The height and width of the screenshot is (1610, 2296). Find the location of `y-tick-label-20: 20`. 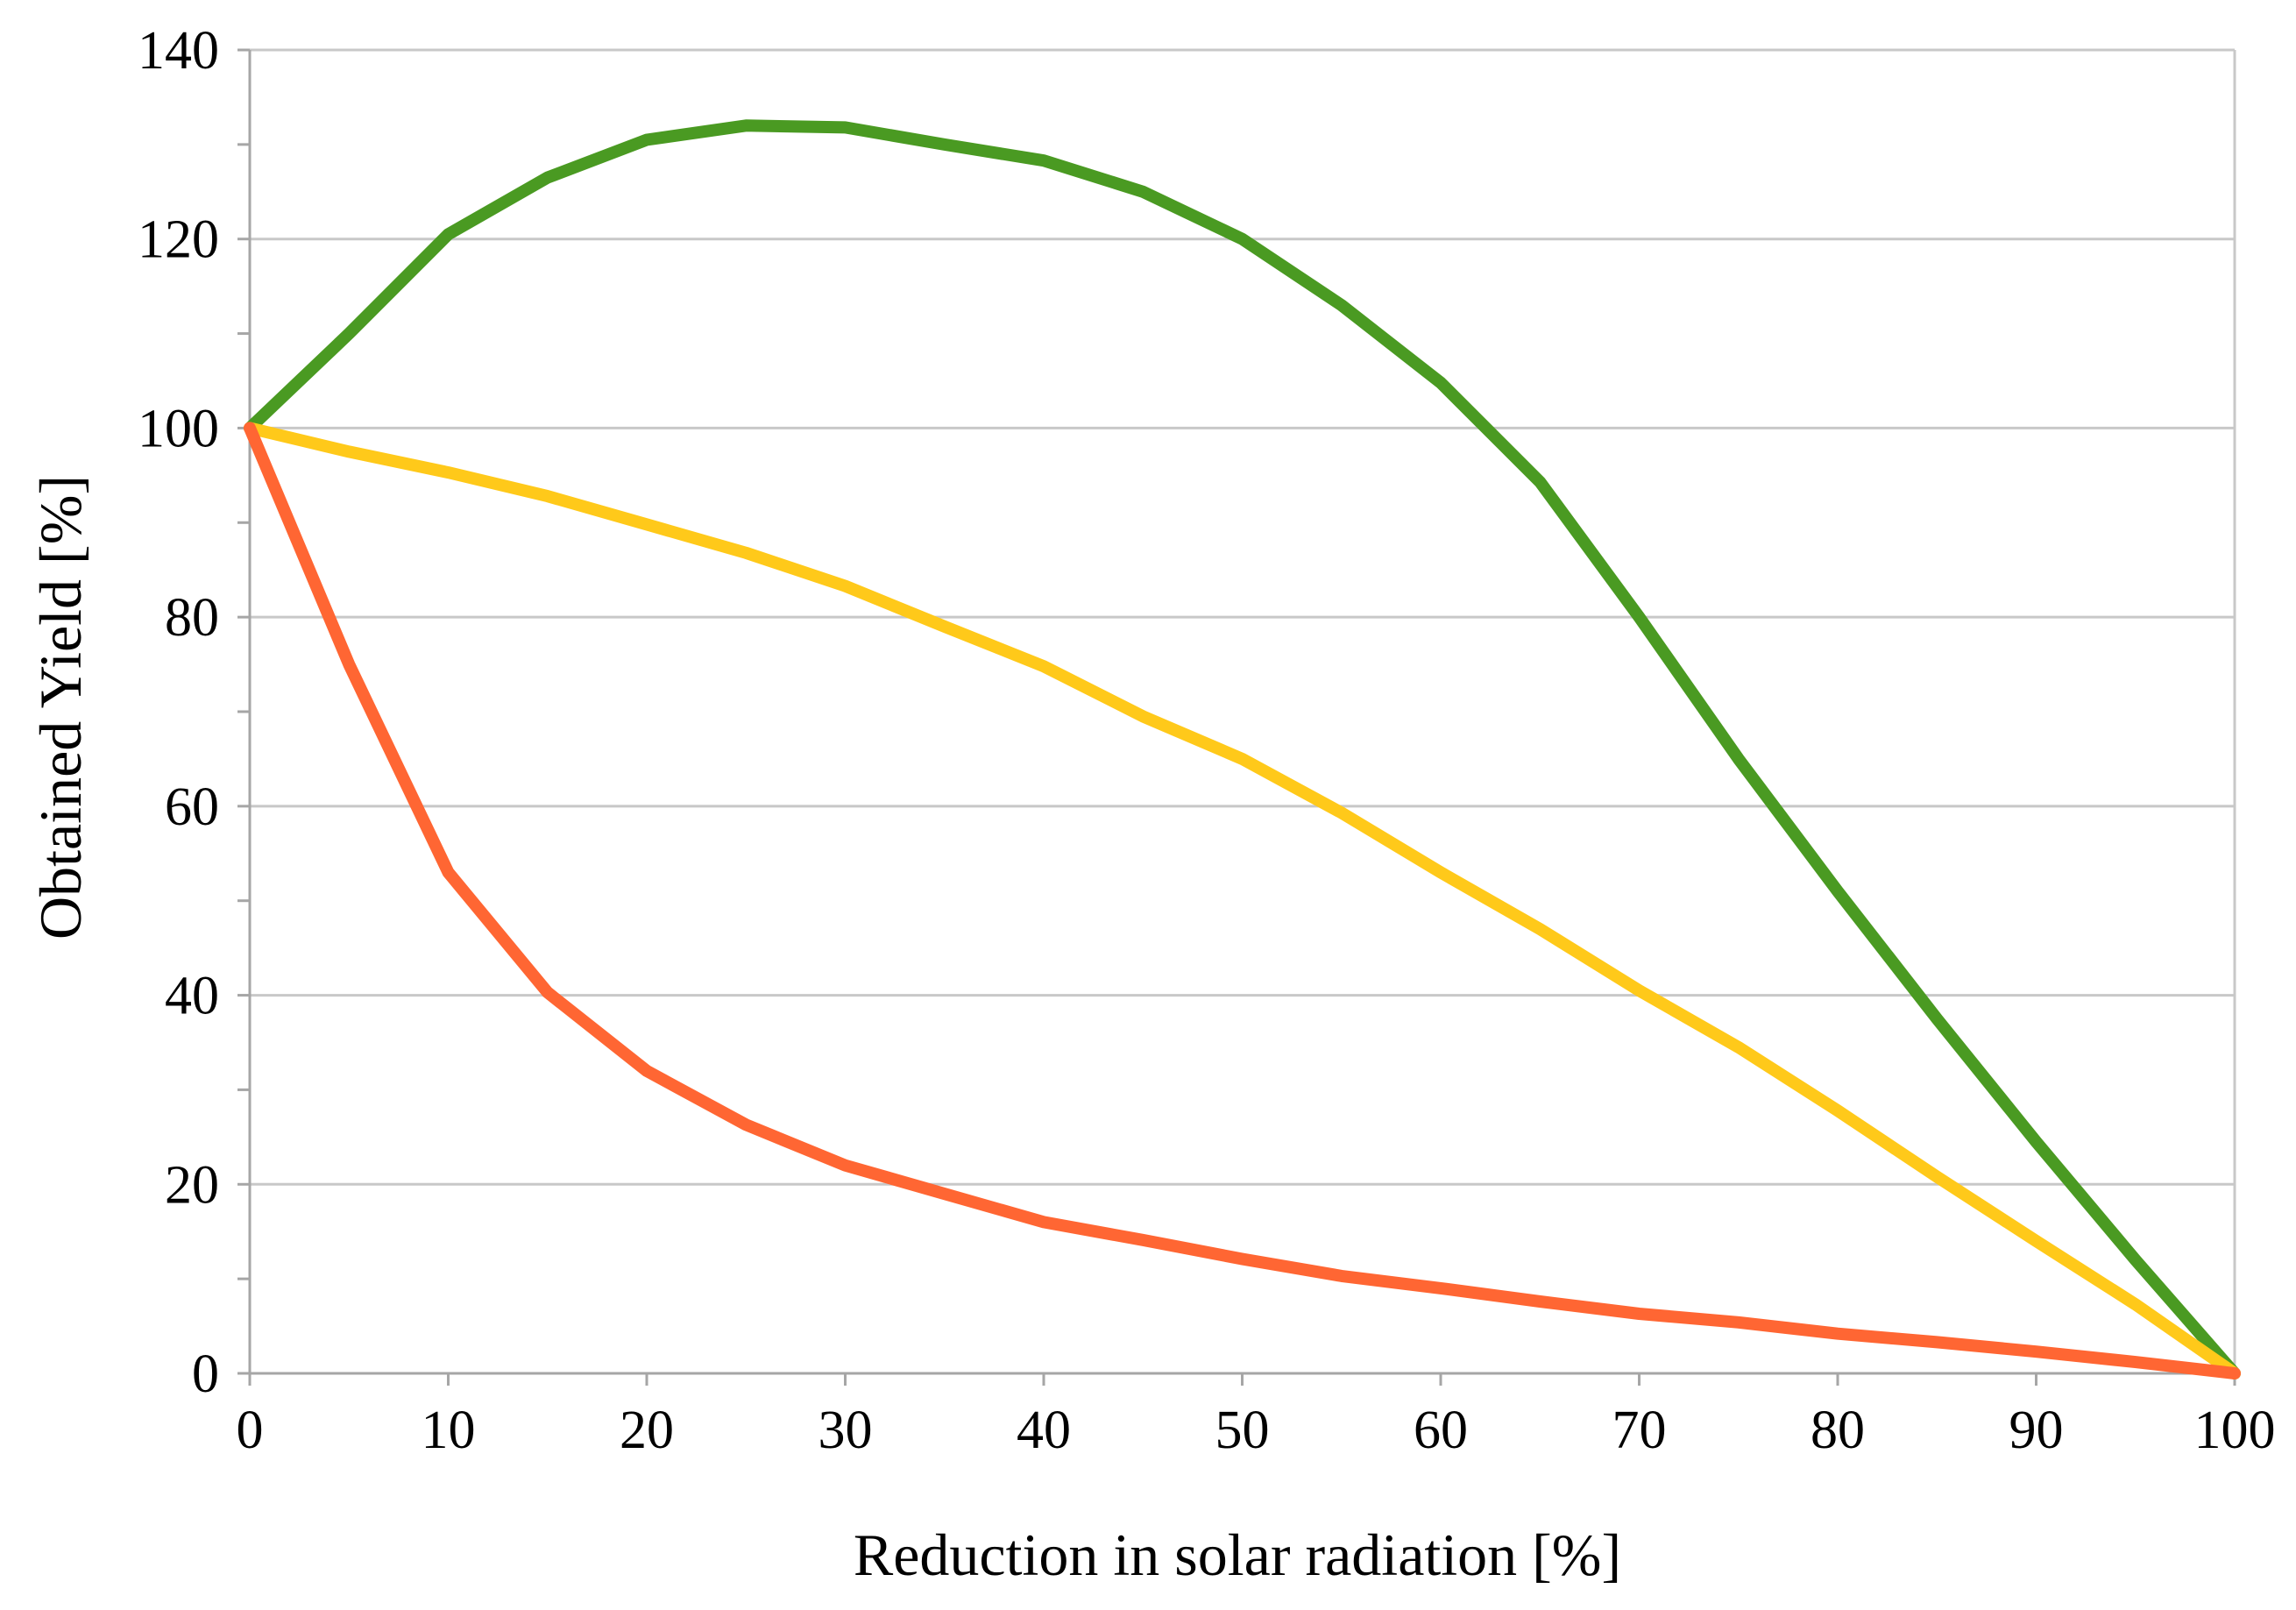

y-tick-label-20: 20 is located at coordinates (192, 1185).